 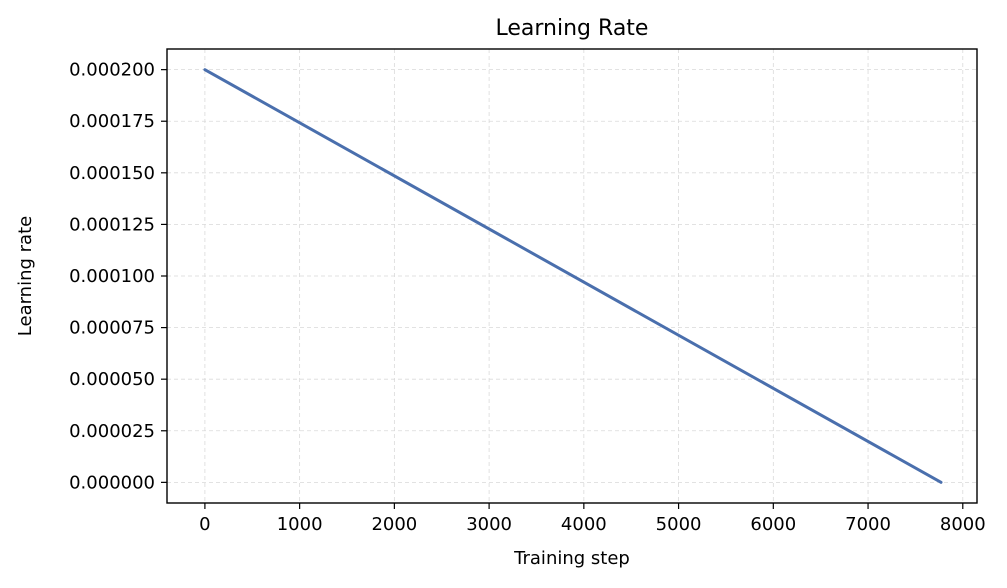 What do you see at coordinates (112, 276) in the screenshot?
I see `y-tick-label: 0.000100` at bounding box center [112, 276].